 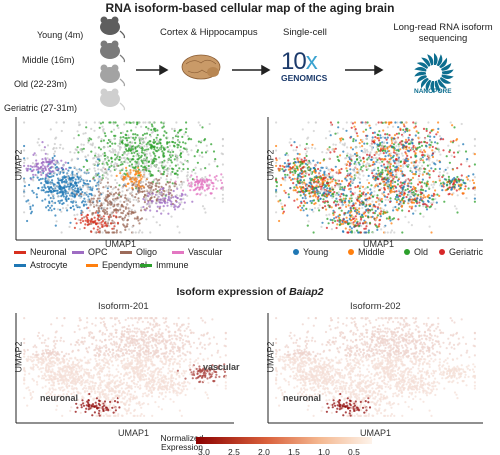 What do you see at coordinates (294, 61) in the screenshot?
I see `tenx-logo-main: 10` at bounding box center [294, 61].